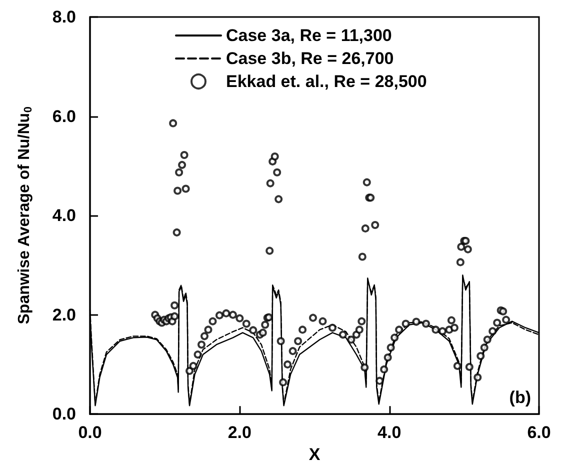 This screenshot has height=468, width=561. Describe the element at coordinates (539, 432) in the screenshot. I see `x-tick-label: 6.0` at that location.